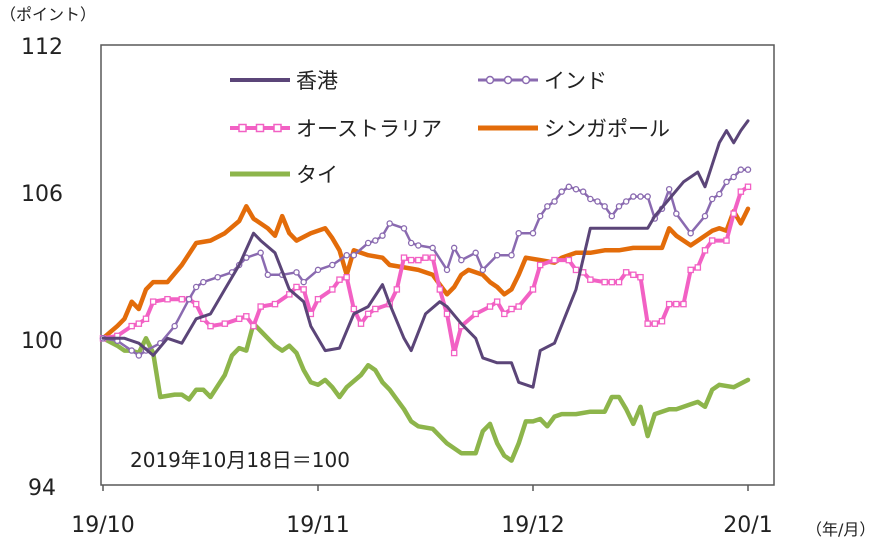  What do you see at coordinates (747, 525) in the screenshot?
I see `x-tick-label: 20/1` at bounding box center [747, 525].